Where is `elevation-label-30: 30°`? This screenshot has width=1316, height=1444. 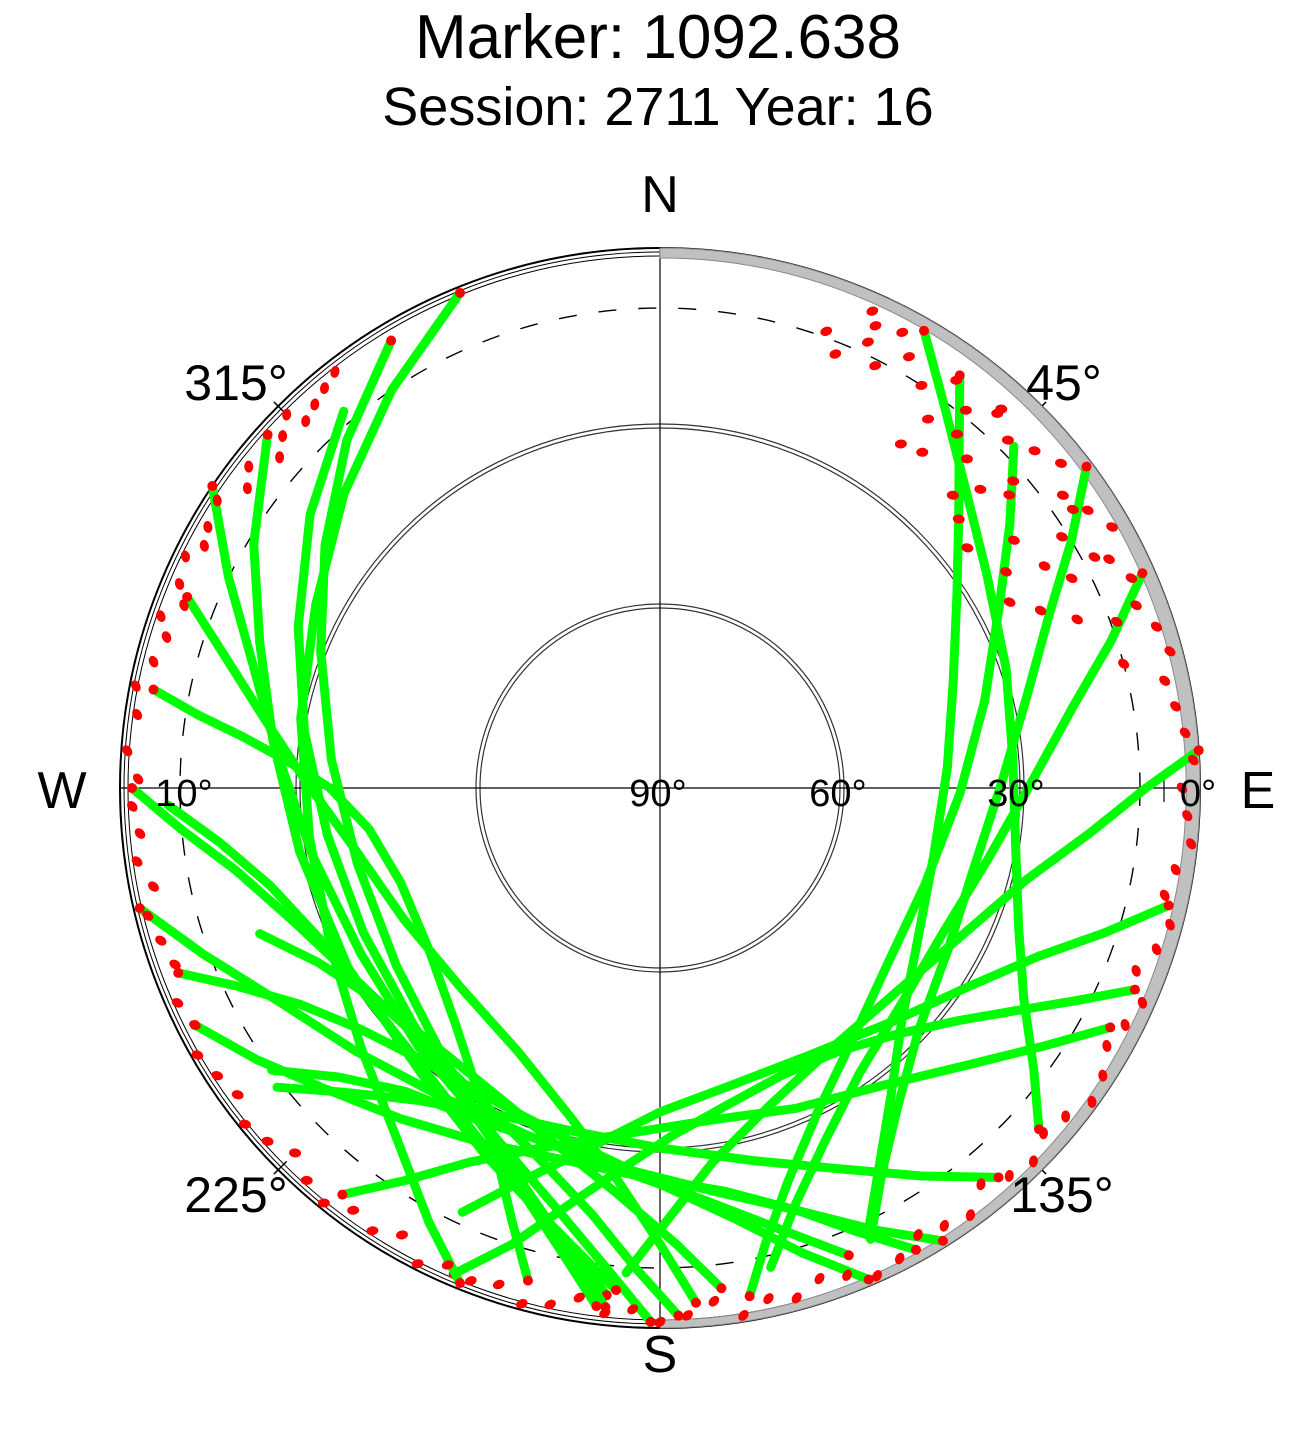 elevation-label-30: 30° is located at coordinates (1015, 794).